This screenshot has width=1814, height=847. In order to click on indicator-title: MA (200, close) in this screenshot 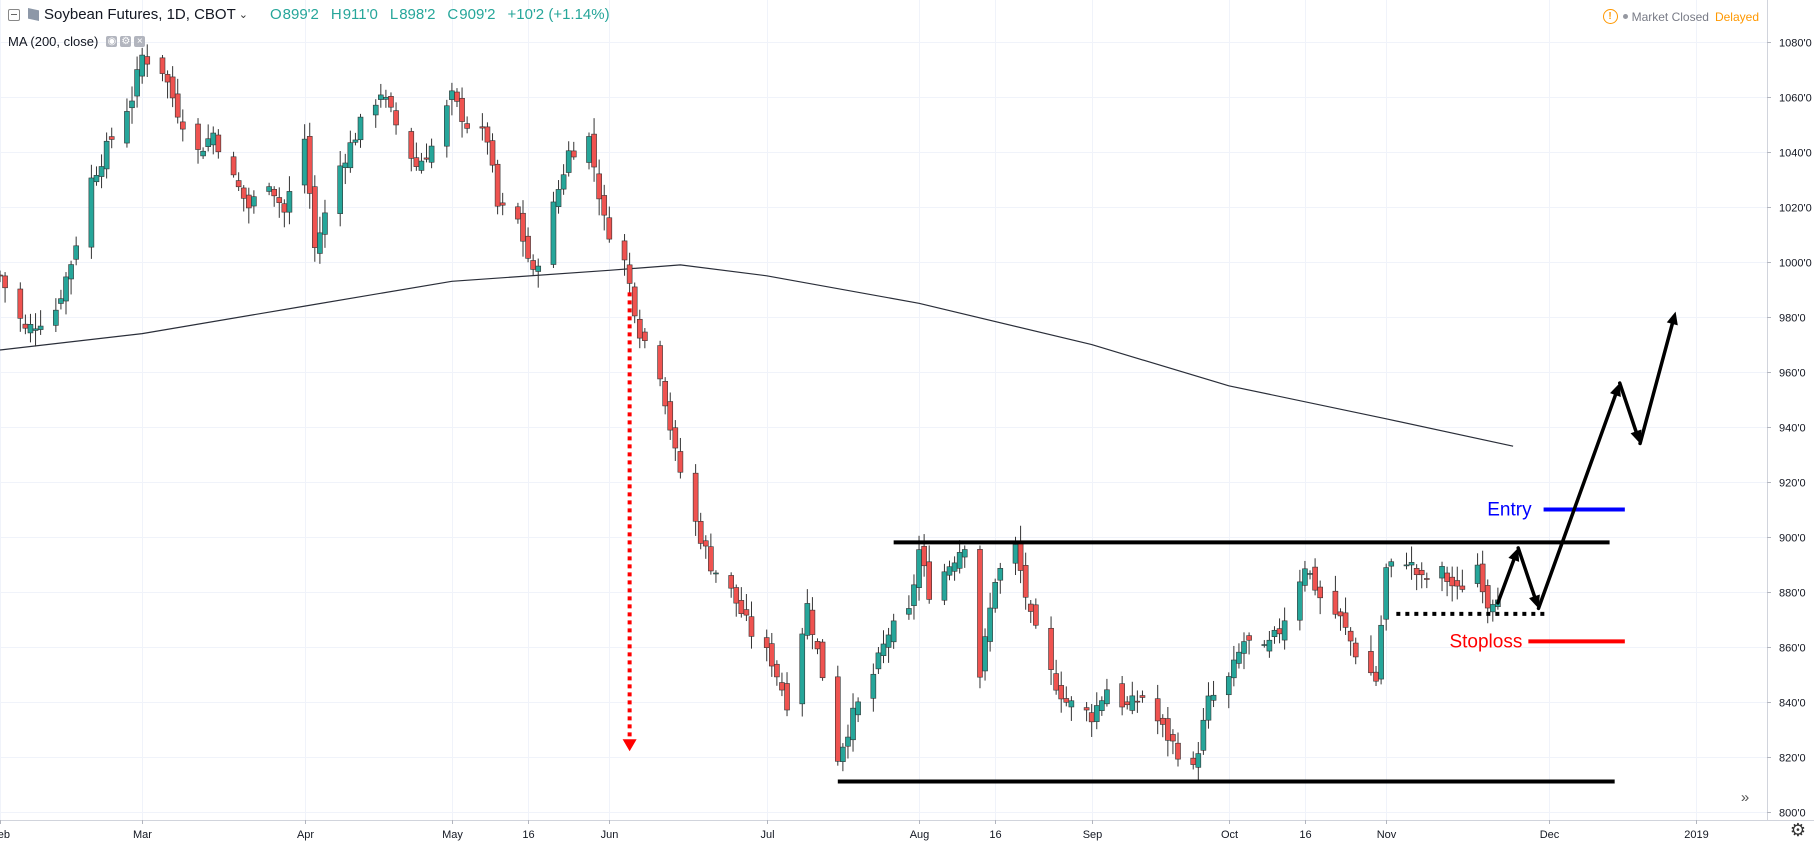, I will do `click(53, 41)`.